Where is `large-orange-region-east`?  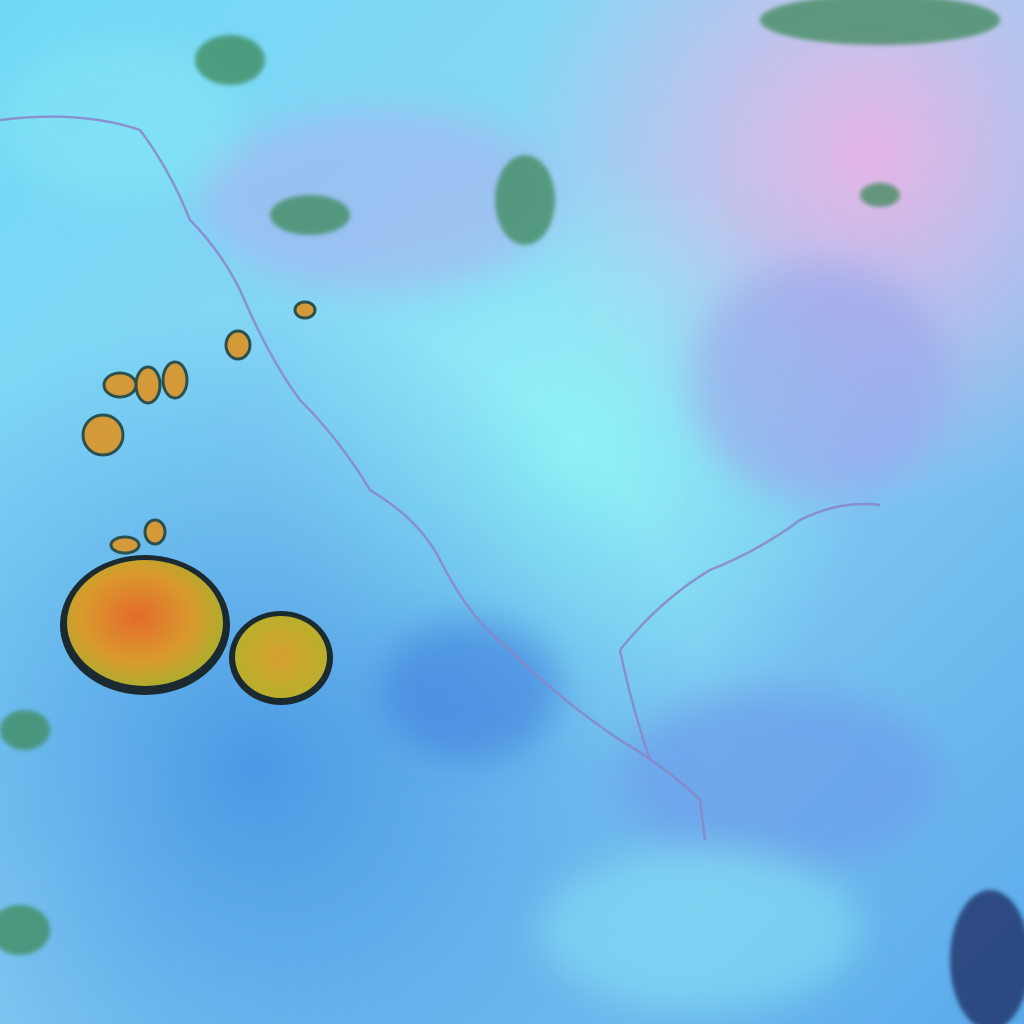 large-orange-region-east is located at coordinates (281, 658).